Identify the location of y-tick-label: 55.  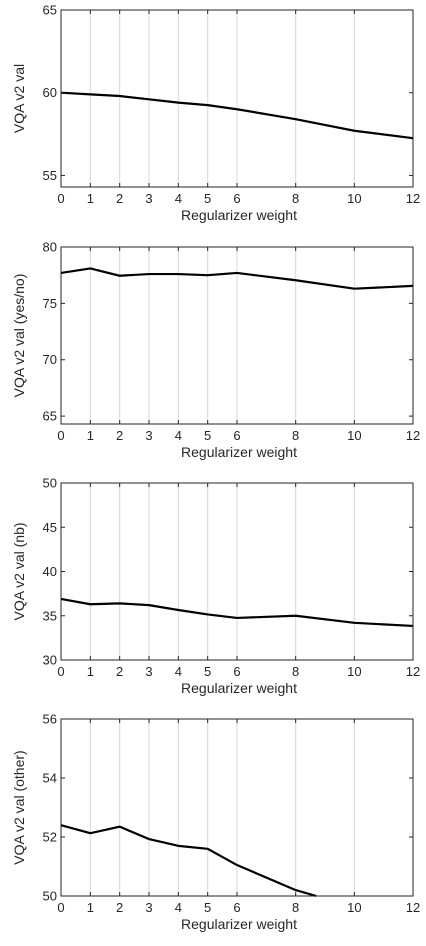
(50, 175).